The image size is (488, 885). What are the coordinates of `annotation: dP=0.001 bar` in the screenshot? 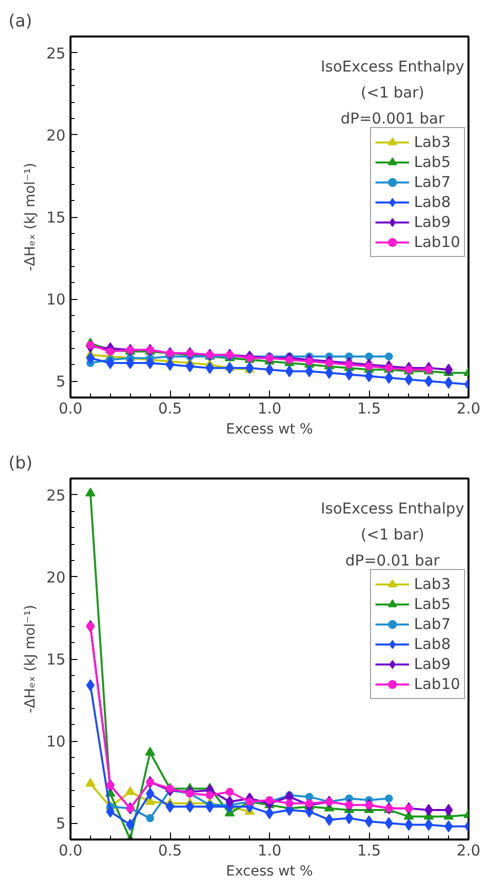 It's located at (393, 119).